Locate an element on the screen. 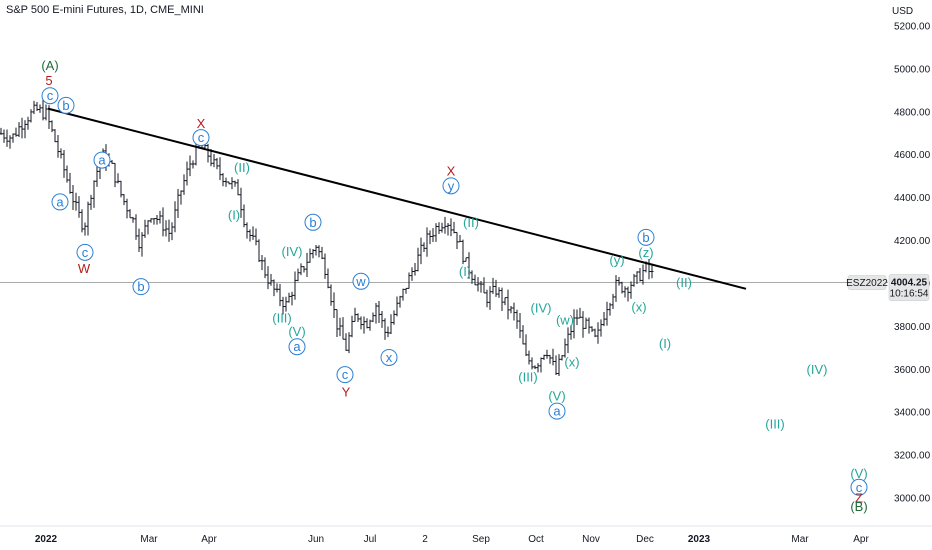  wave-label: W is located at coordinates (84, 268).